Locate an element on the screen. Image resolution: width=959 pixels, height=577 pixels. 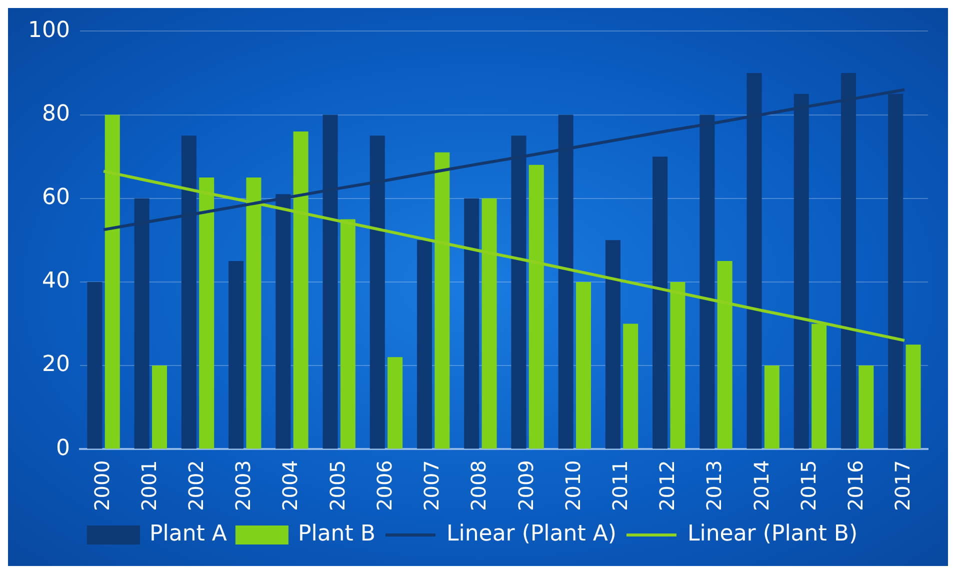
x-tick-label: 2005 is located at coordinates (337, 486).